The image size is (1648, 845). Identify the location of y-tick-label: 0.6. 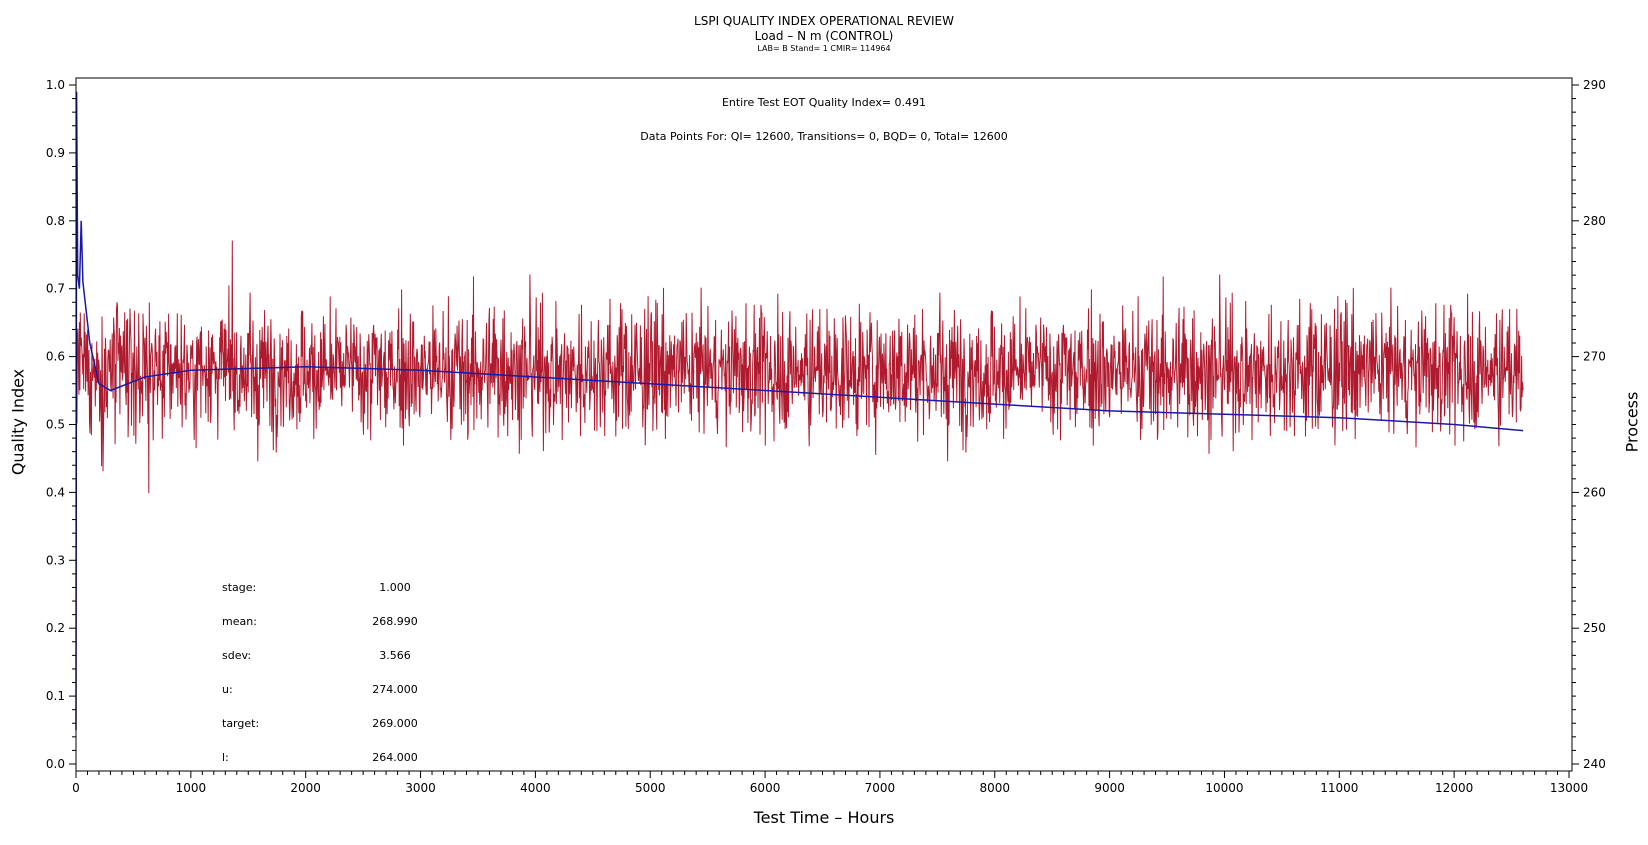
(55, 357).